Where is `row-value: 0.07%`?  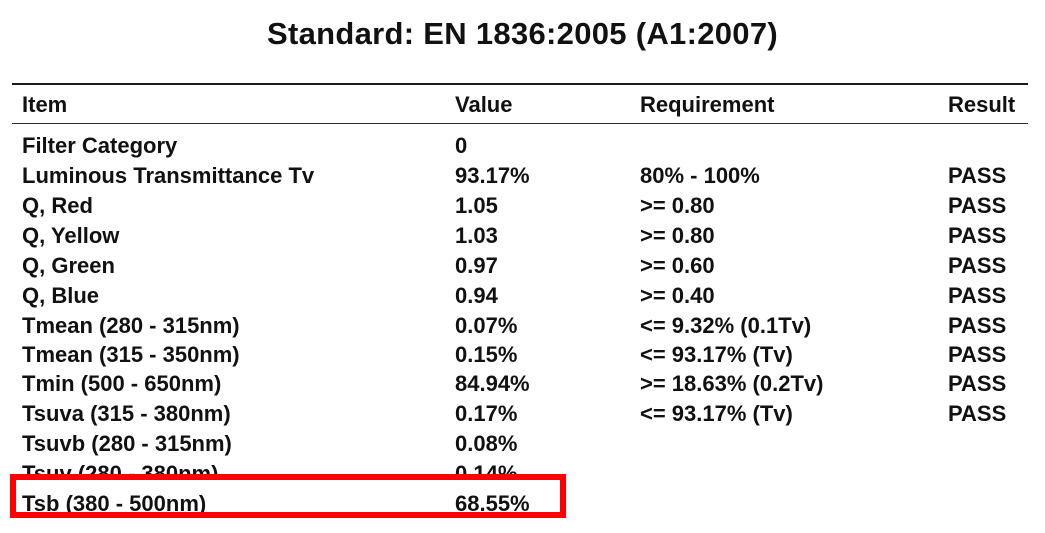 row-value: 0.07% is located at coordinates (486, 325).